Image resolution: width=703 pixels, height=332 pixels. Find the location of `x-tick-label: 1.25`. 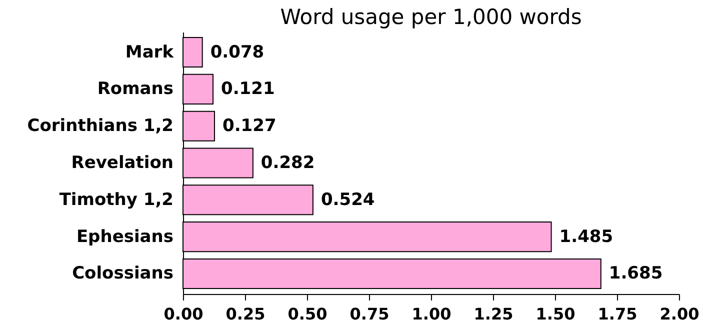

x-tick-label: 1.25 is located at coordinates (494, 314).